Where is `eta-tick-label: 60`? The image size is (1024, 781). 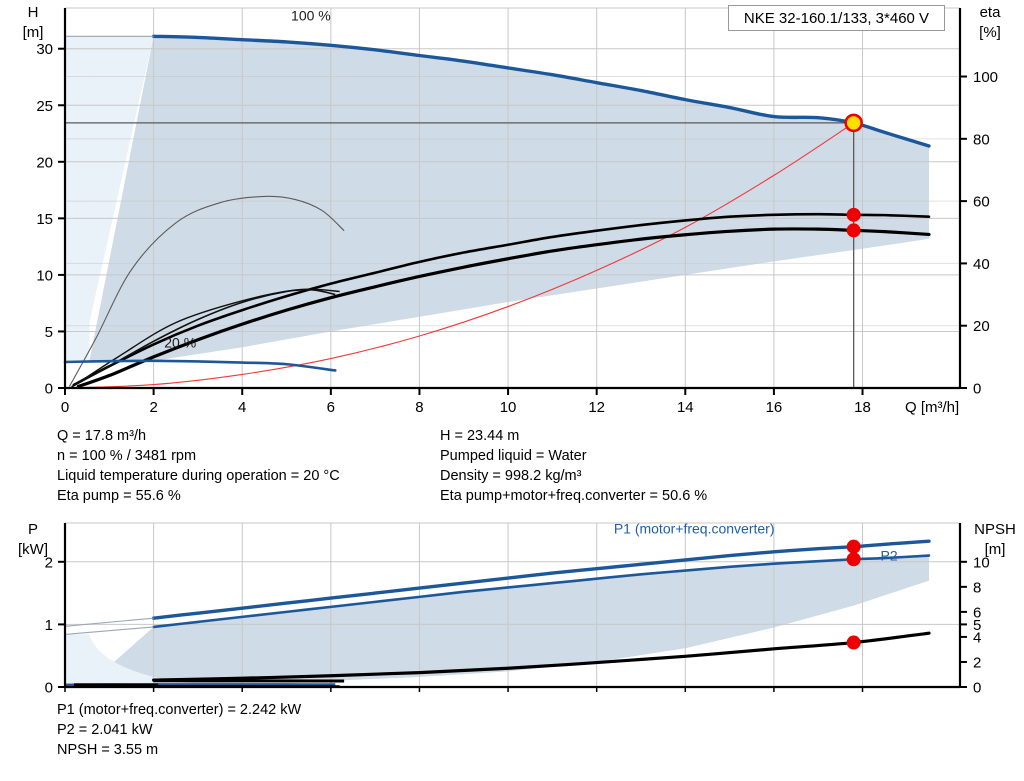 eta-tick-label: 60 is located at coordinates (981, 202).